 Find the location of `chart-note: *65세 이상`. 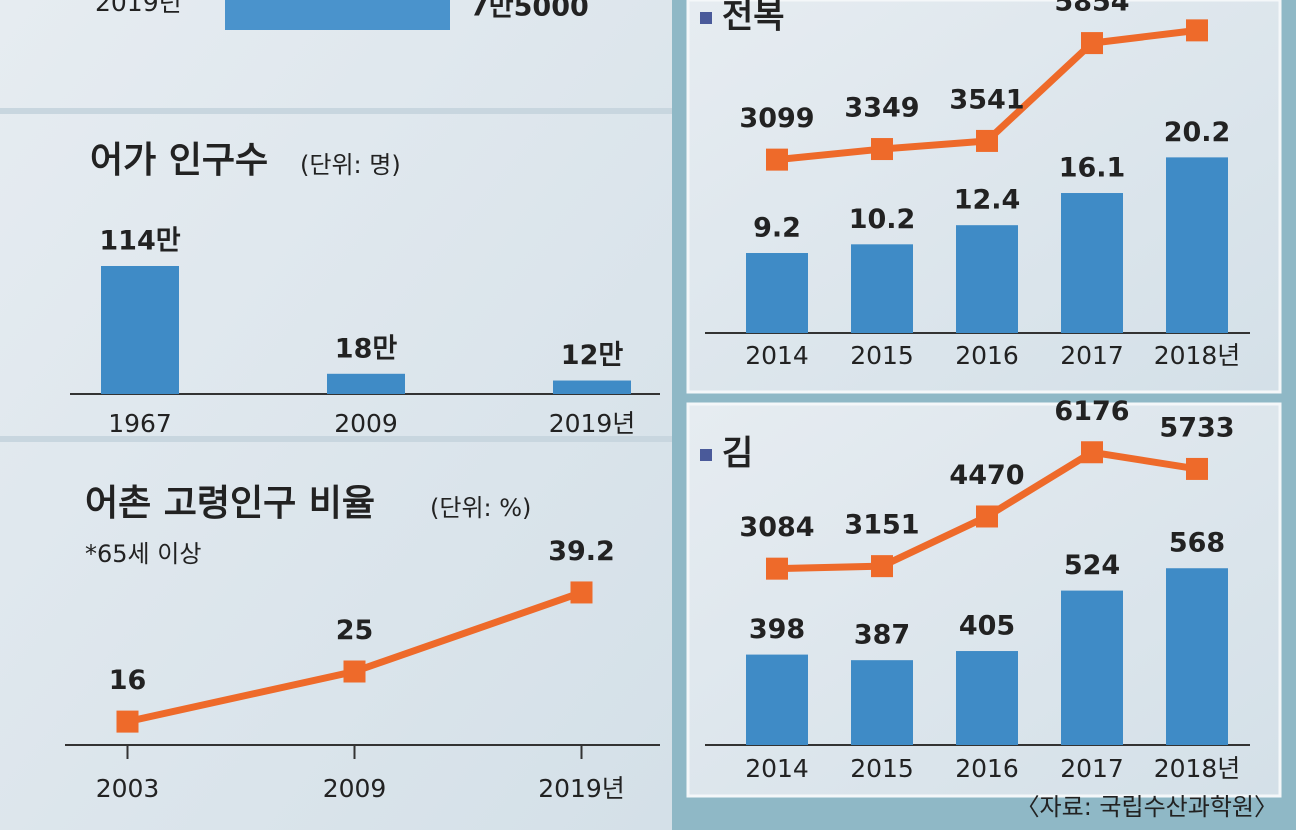

chart-note: *65세 이상 is located at coordinates (143, 554).